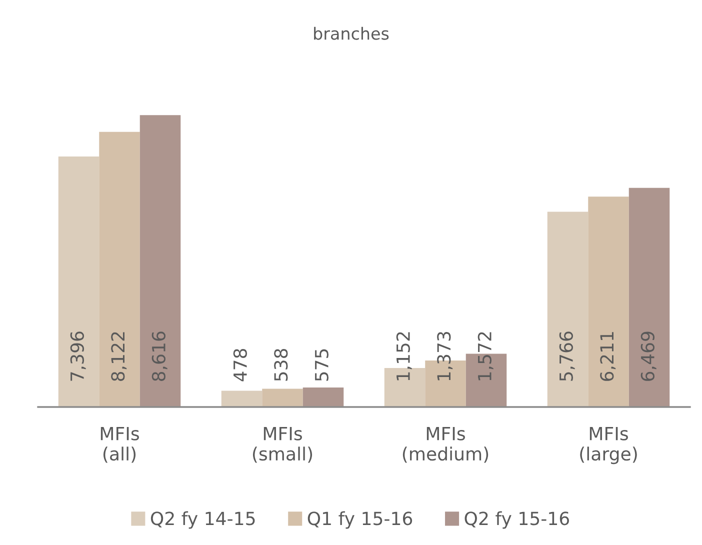  What do you see at coordinates (282, 445) in the screenshot?
I see `x-tick-label: MFIs (small)` at bounding box center [282, 445].